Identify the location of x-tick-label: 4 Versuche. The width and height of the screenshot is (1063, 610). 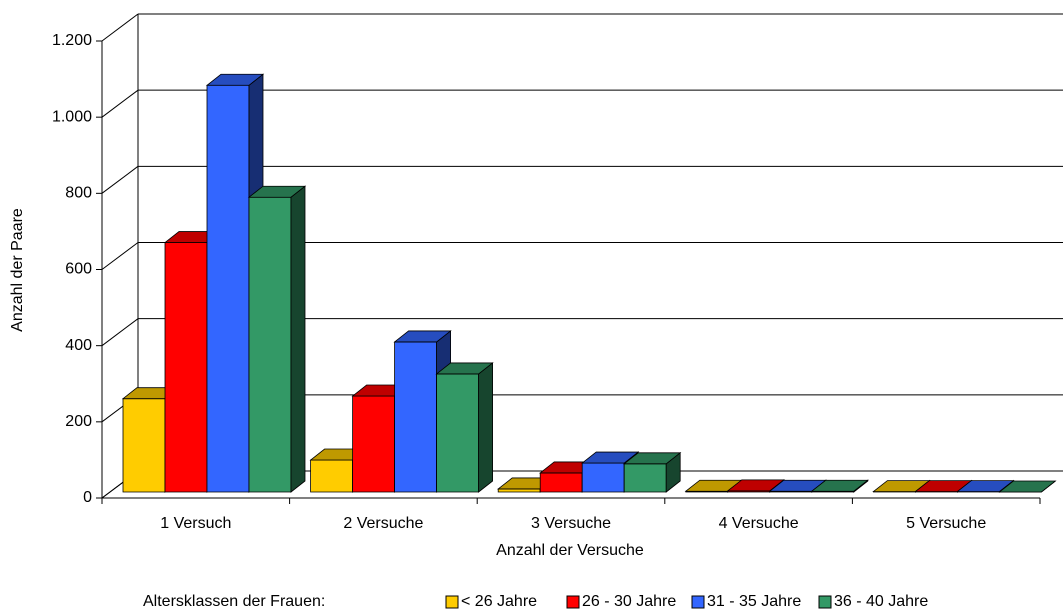
(759, 523).